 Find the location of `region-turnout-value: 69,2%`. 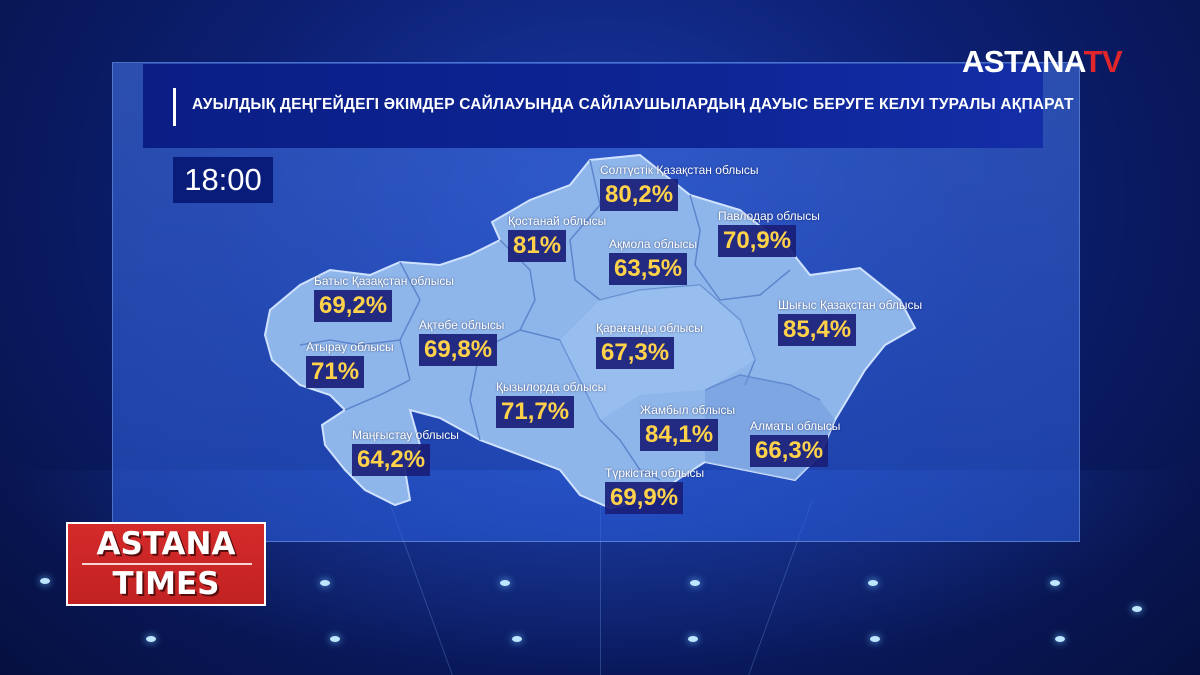

region-turnout-value: 69,2% is located at coordinates (353, 306).